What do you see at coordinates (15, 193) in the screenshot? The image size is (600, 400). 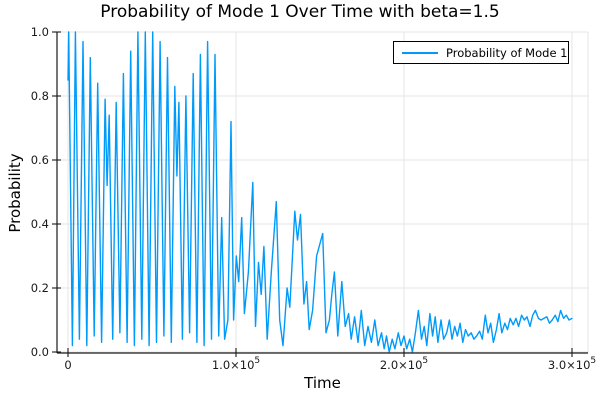 I see `y-axis-title: Probability` at bounding box center [15, 193].